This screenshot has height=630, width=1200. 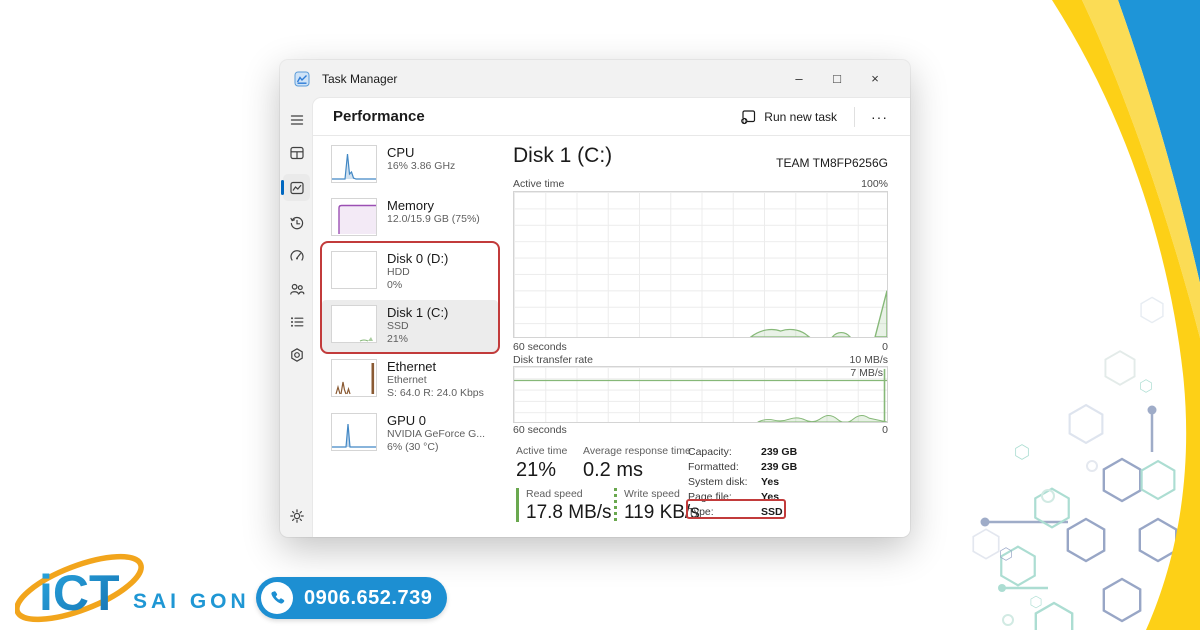 I want to click on page-title: Performance, so click(x=379, y=116).